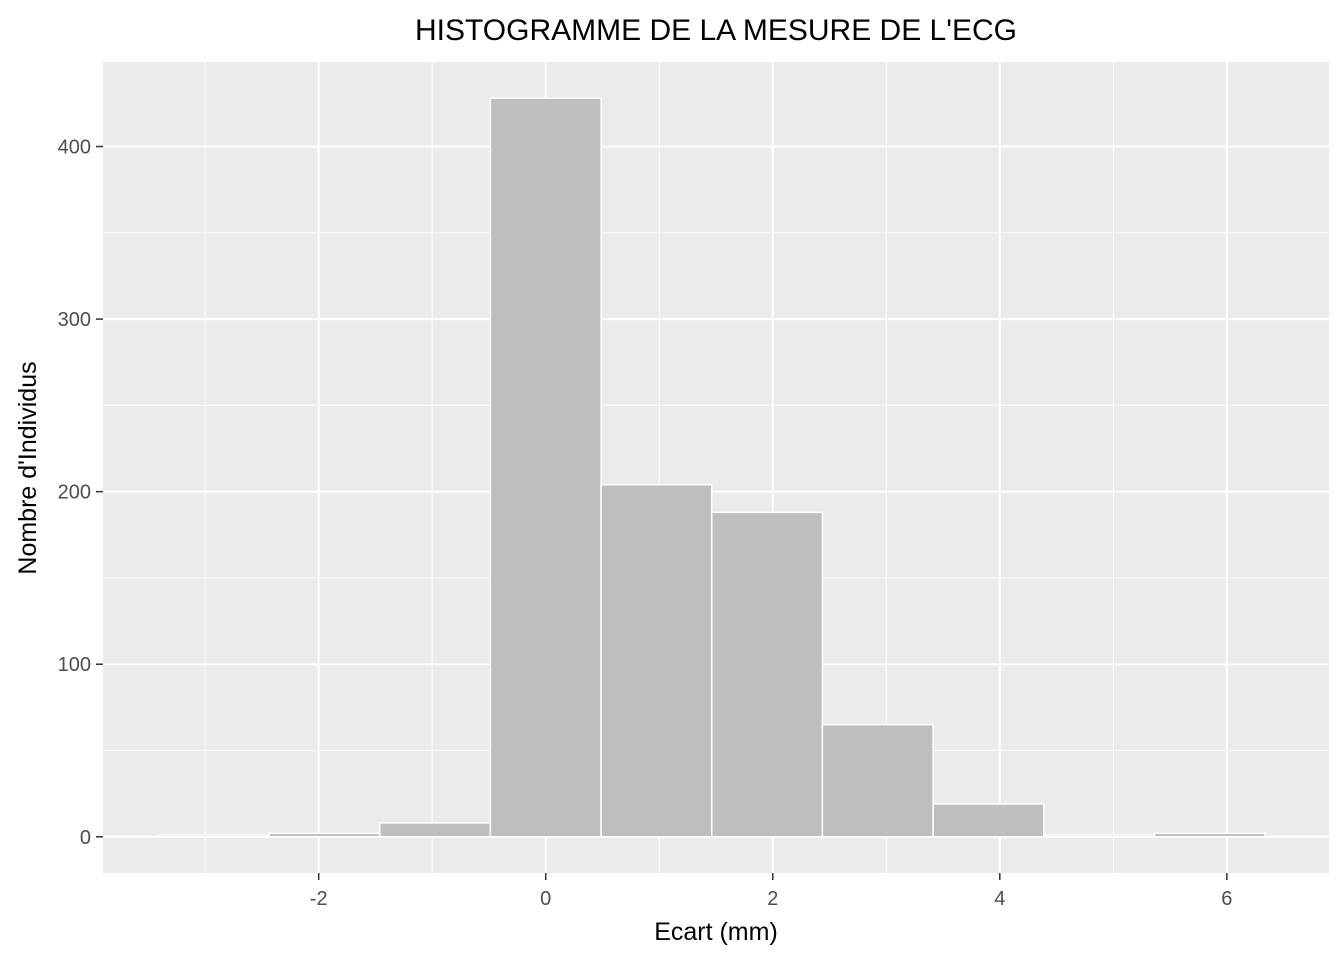 The width and height of the screenshot is (1344, 960). Describe the element at coordinates (1226, 899) in the screenshot. I see `x-tick-label: 6` at that location.